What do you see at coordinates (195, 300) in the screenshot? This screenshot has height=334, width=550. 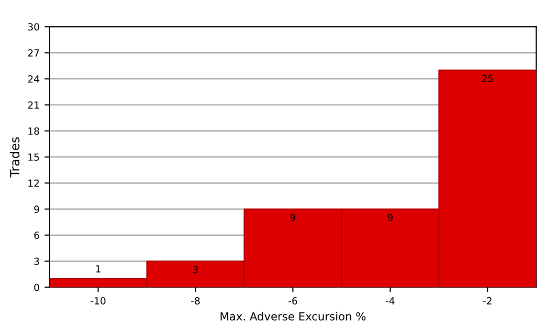 I see `x-tick-label: -8` at bounding box center [195, 300].